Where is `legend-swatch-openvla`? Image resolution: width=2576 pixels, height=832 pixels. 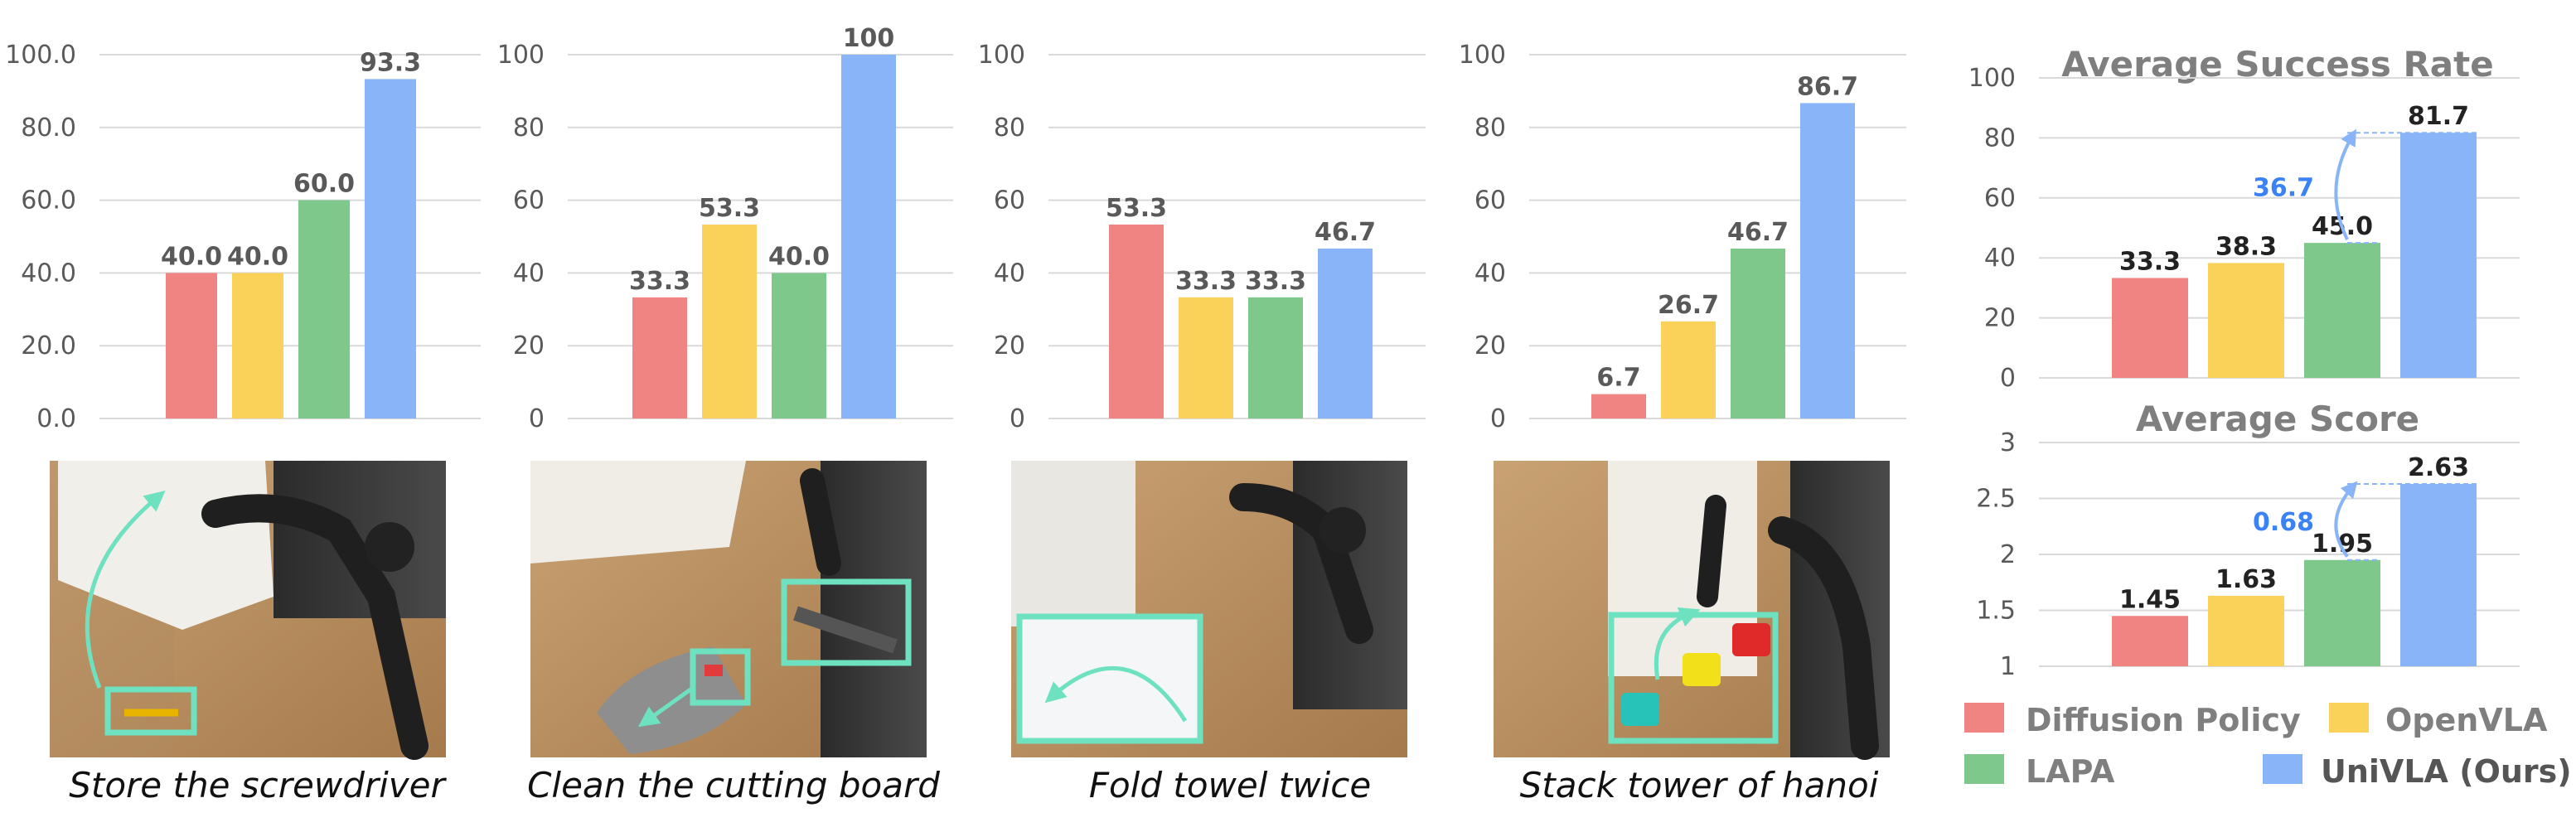
legend-swatch-openvla is located at coordinates (2349, 718).